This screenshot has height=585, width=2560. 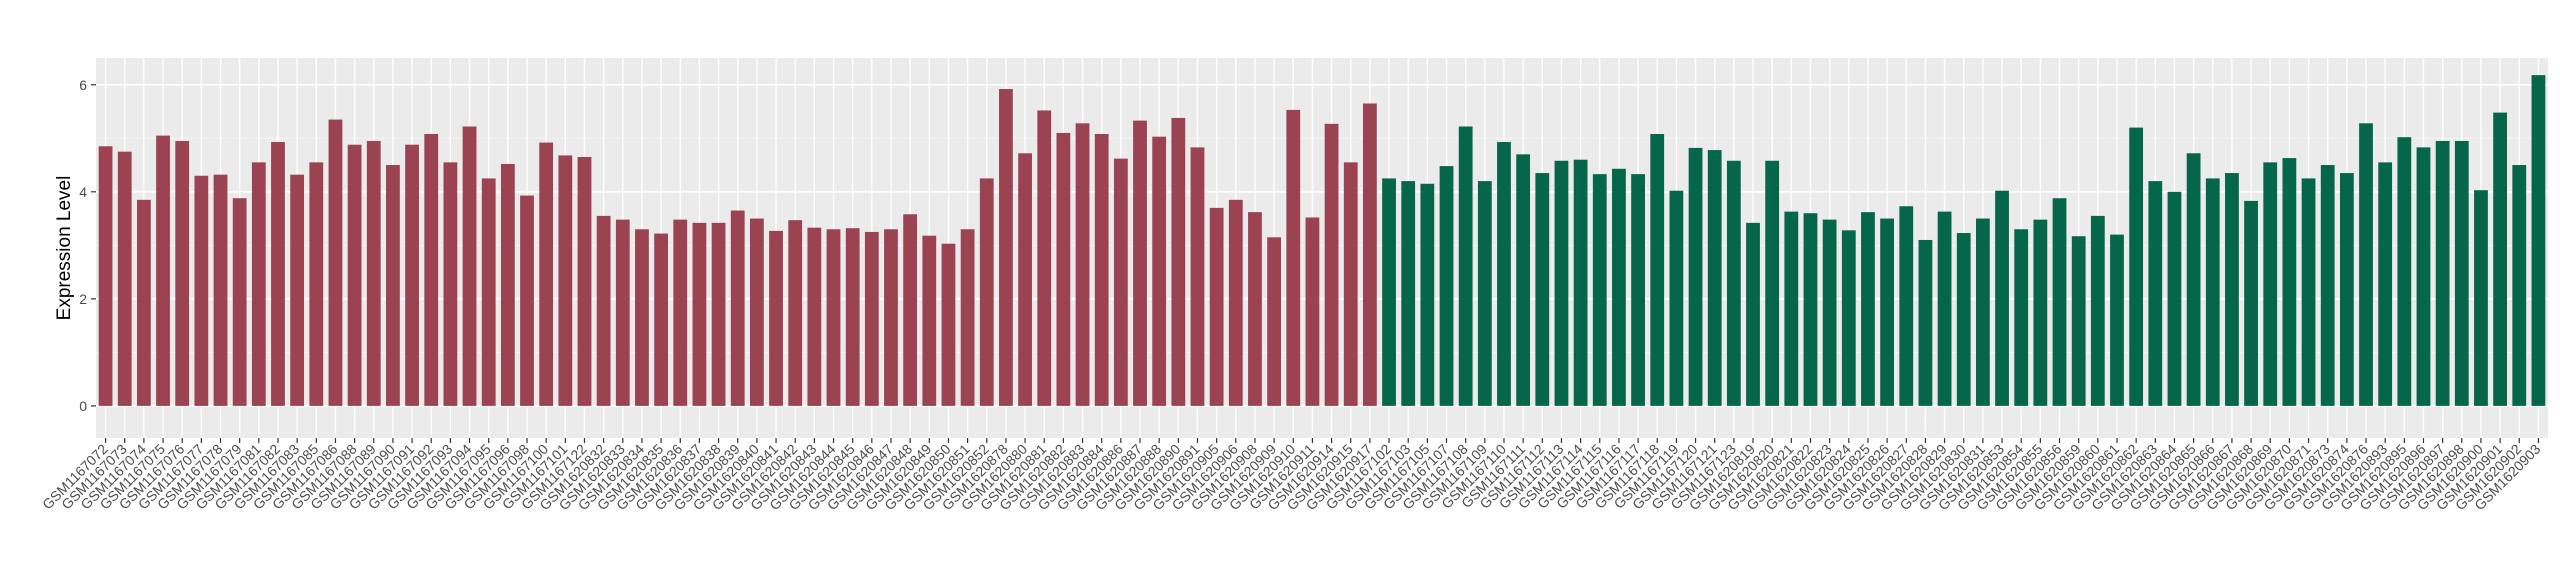 What do you see at coordinates (1101, 270) in the screenshot?
I see `bar-GSM1620884` at bounding box center [1101, 270].